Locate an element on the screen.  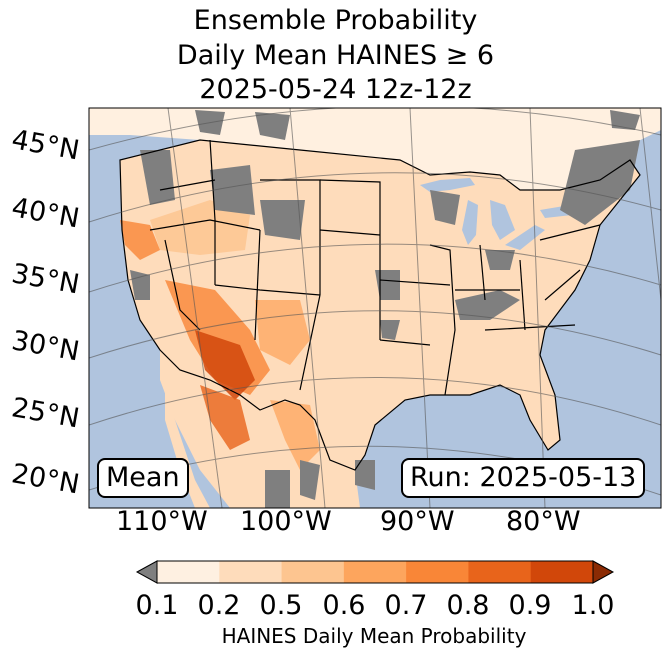
colorbar-label: HAINES Daily Mean Probability is located at coordinates (374, 636).